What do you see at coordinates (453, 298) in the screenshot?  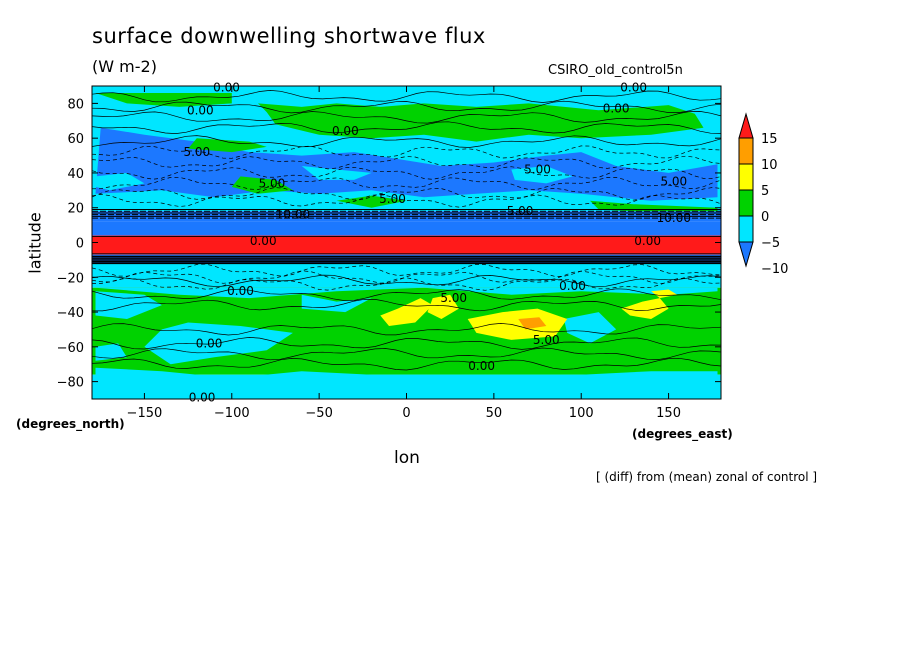 I see `contour-label-15: 5.00` at bounding box center [453, 298].